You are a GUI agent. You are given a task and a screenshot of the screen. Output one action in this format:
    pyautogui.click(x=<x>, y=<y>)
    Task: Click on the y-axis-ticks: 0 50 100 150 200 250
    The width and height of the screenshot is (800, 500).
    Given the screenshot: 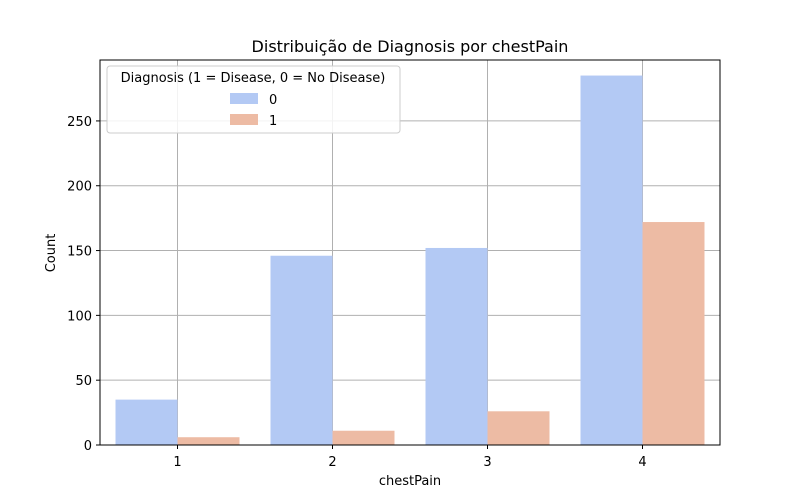 What is the action you would take?
    pyautogui.click(x=83, y=284)
    